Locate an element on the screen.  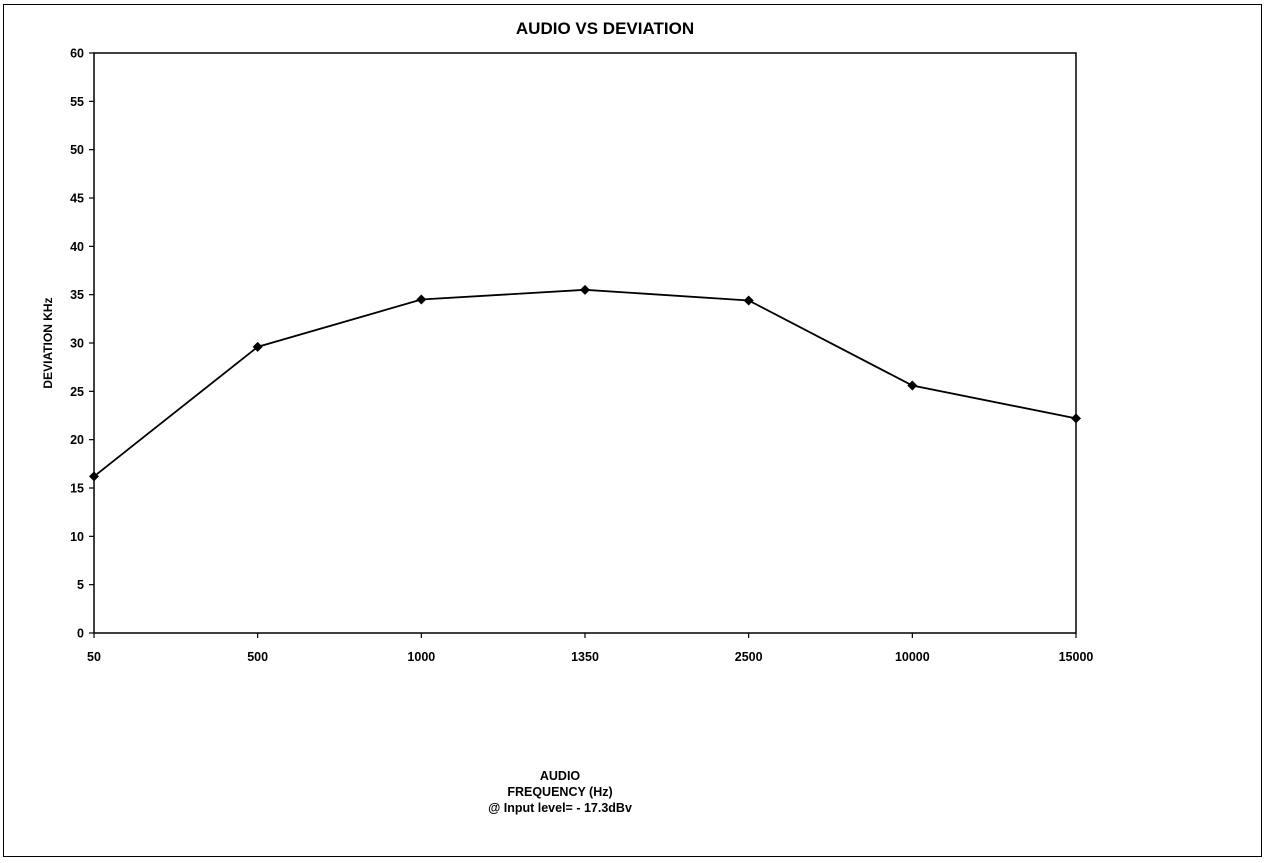
y-tick-label: 10 is located at coordinates (77, 537).